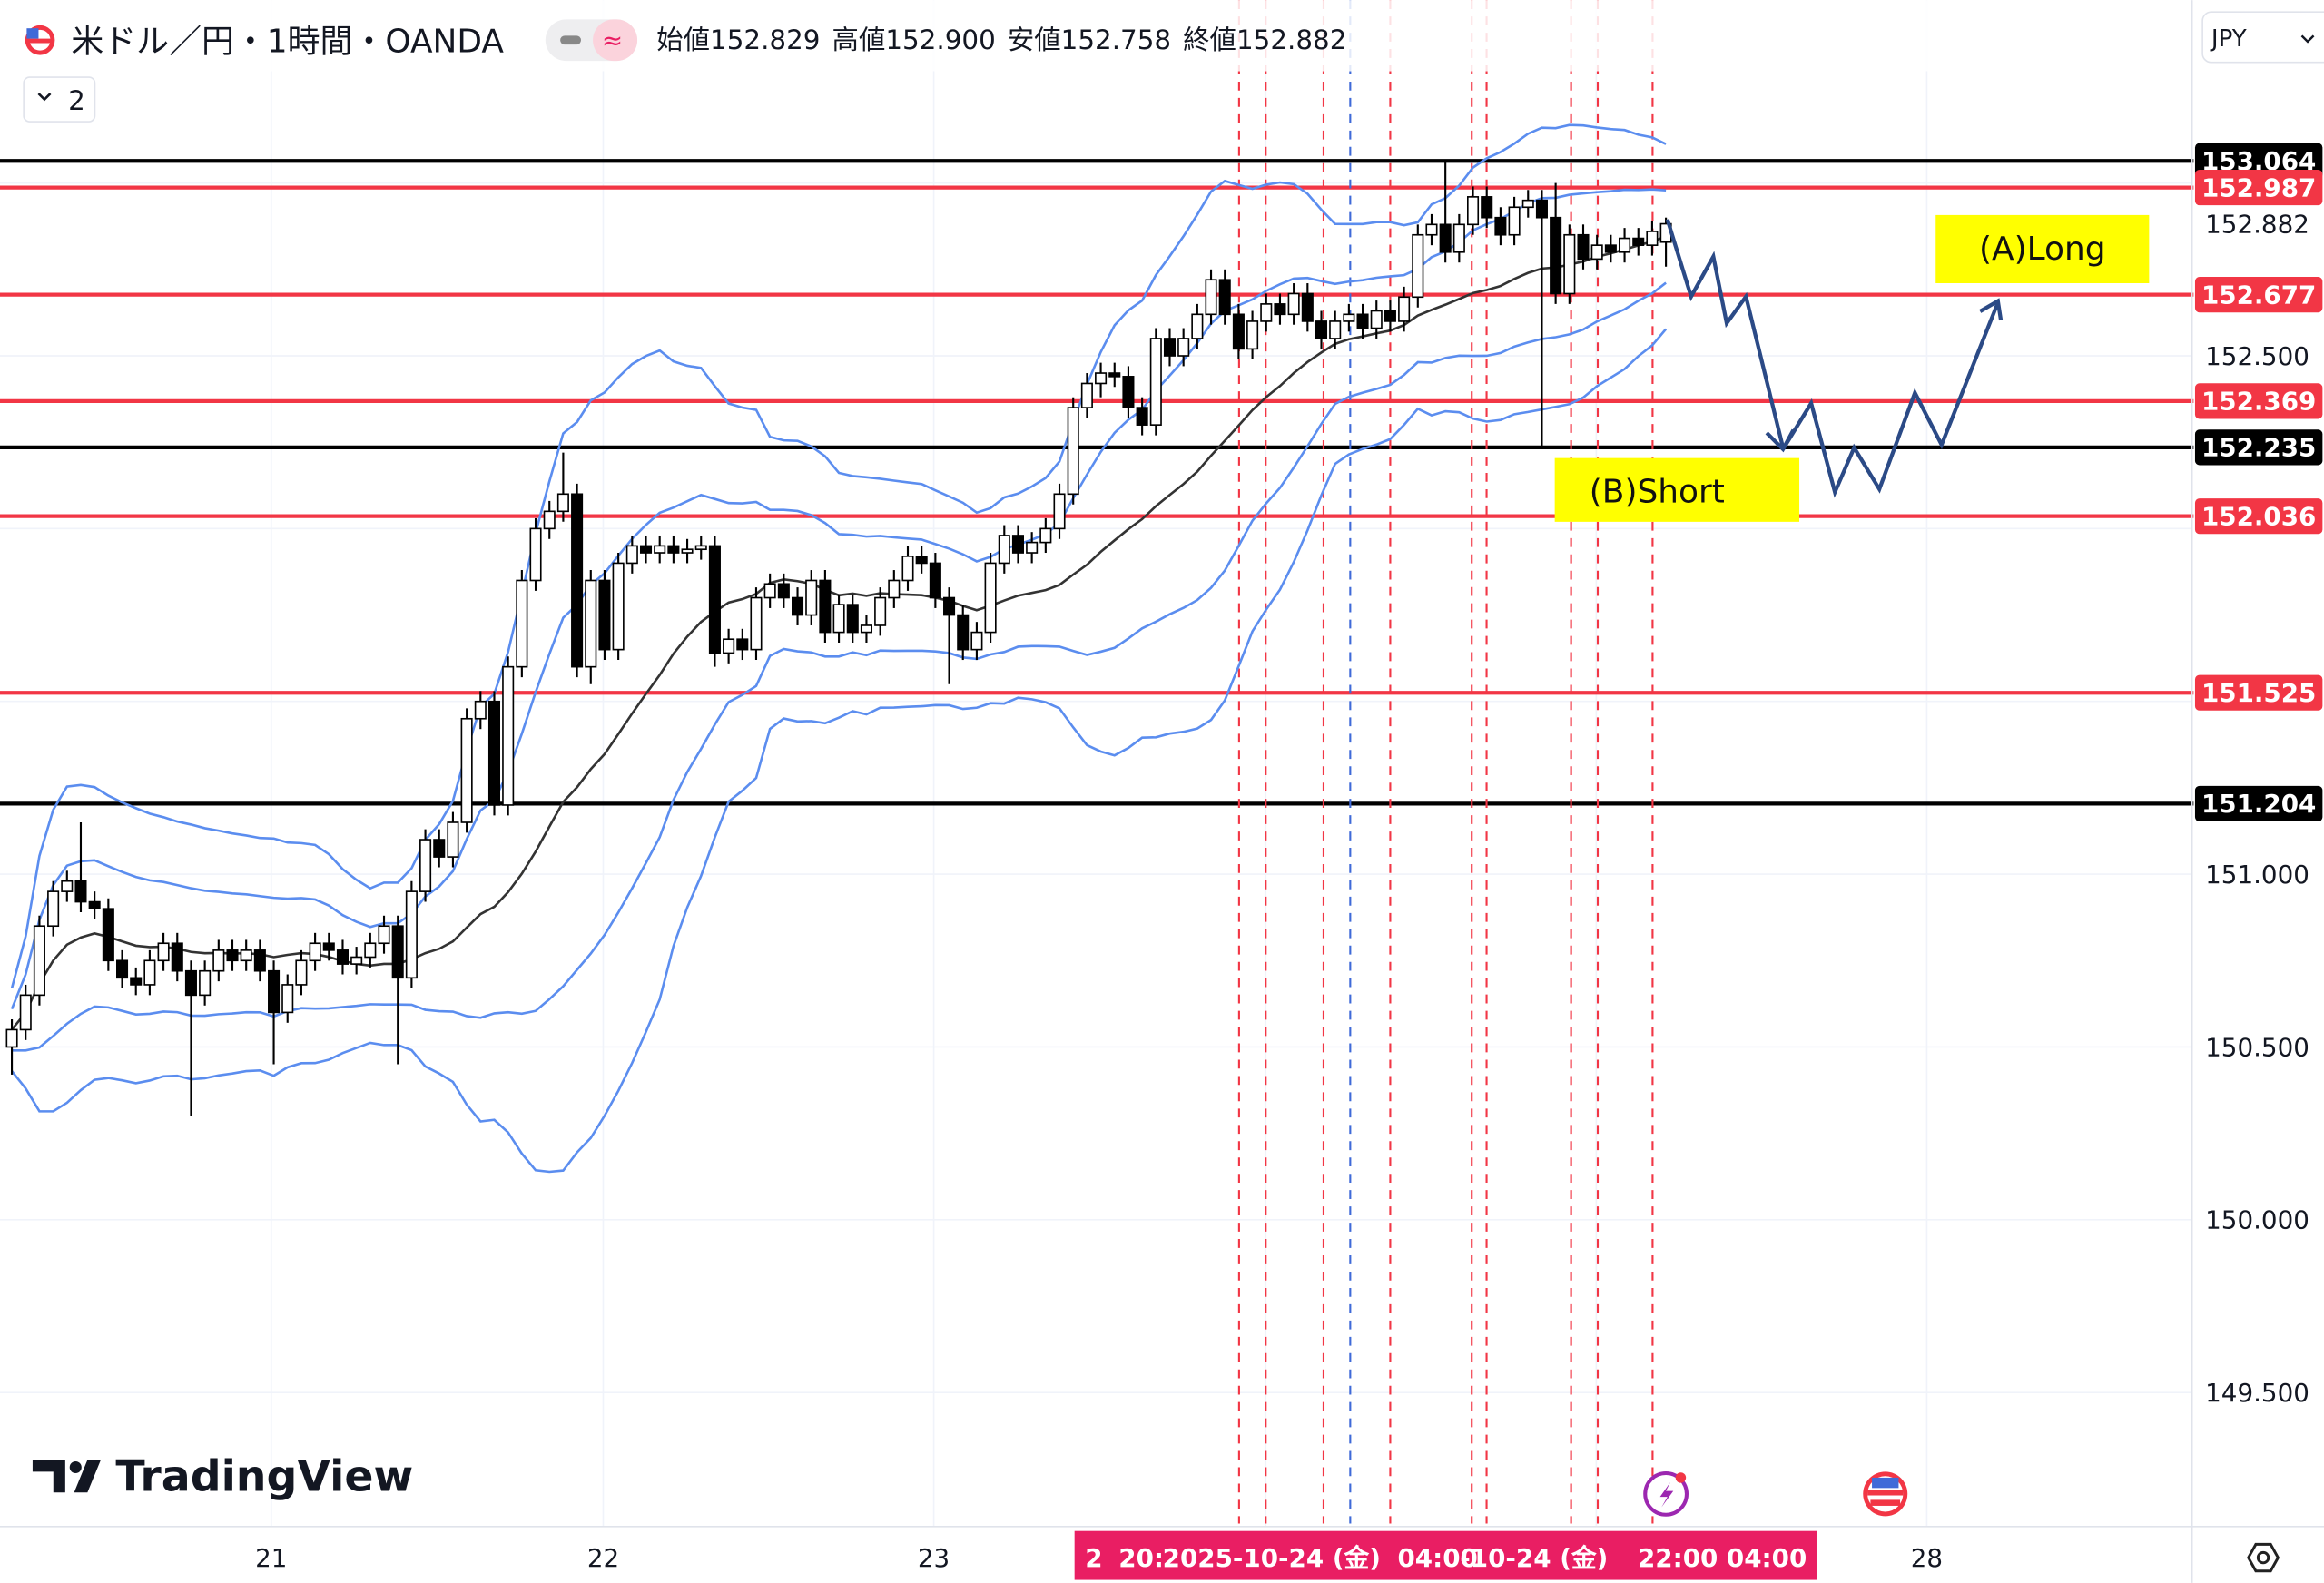 Image resolution: width=2324 pixels, height=1583 pixels. I want to click on label-short: (B)Short, so click(1677, 489).